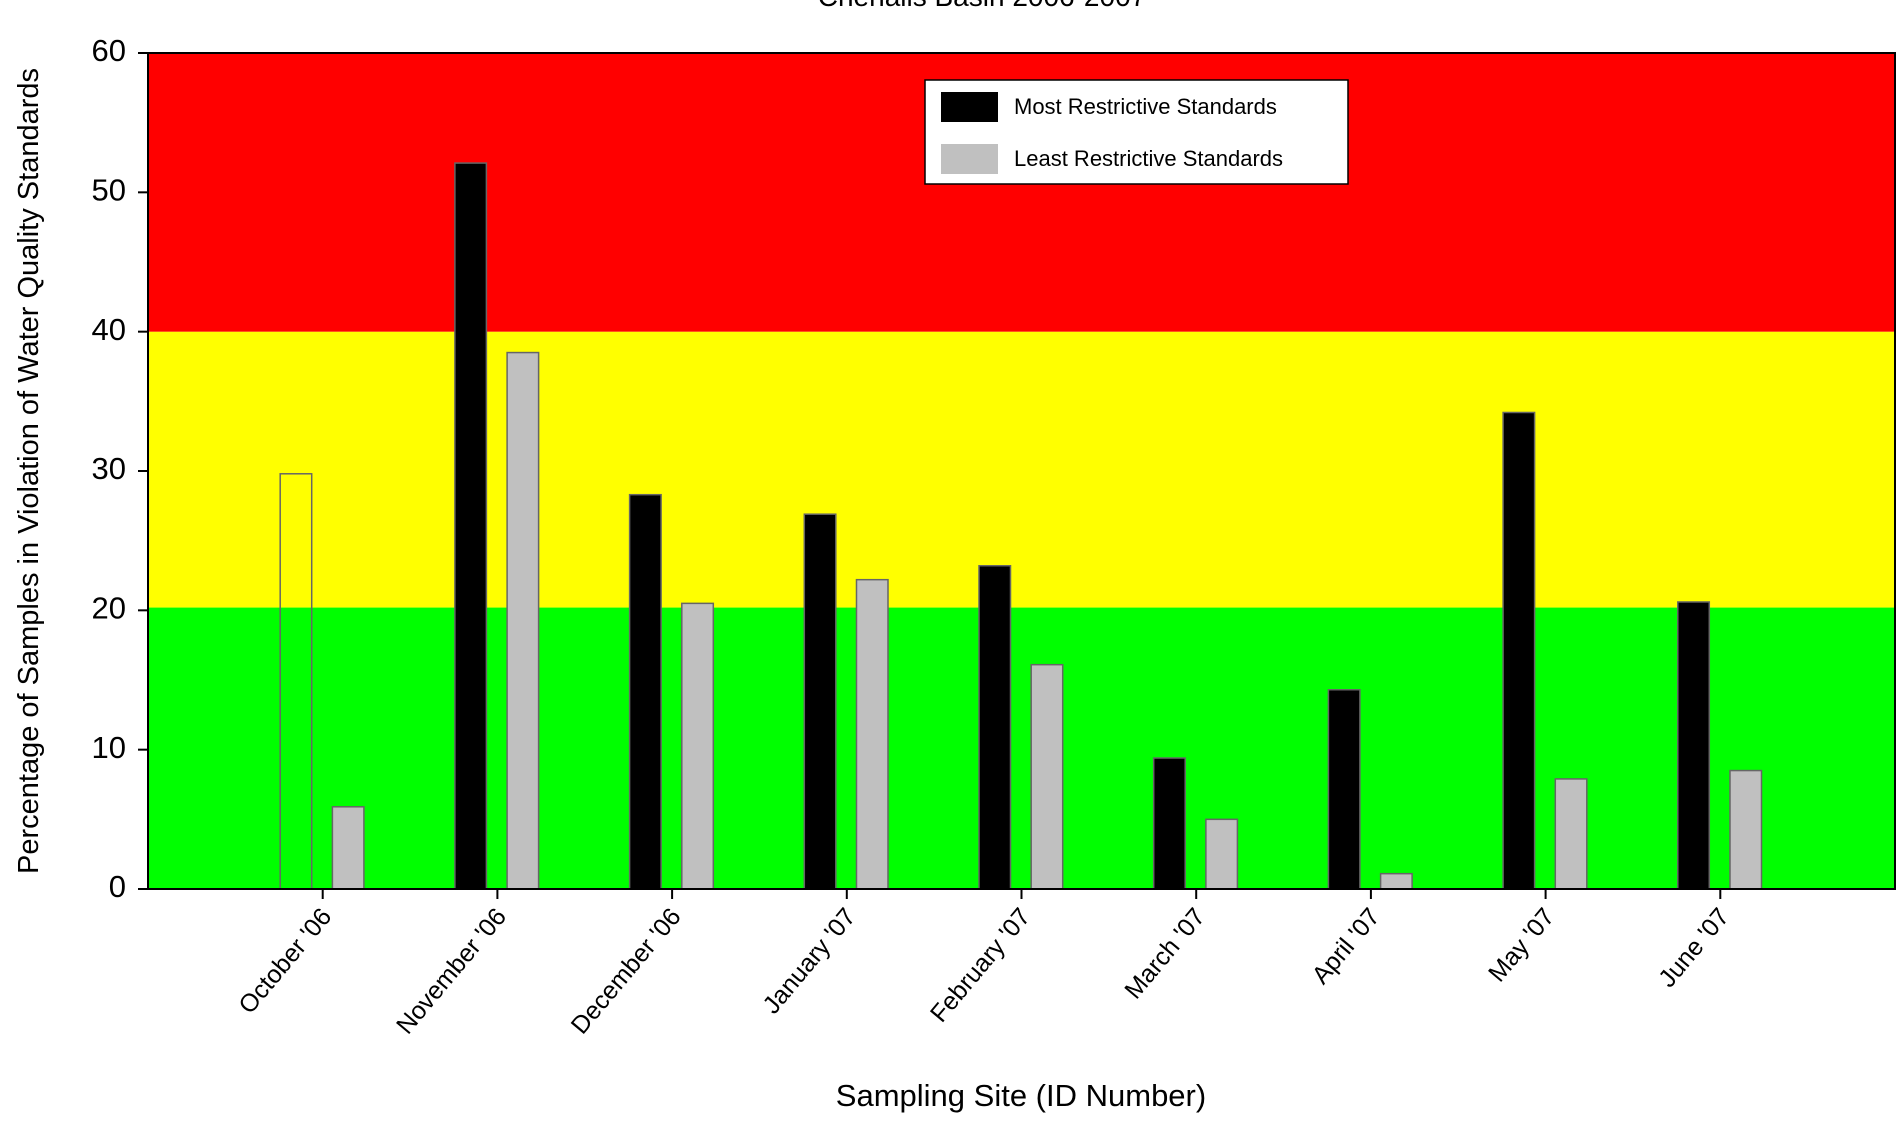 This screenshot has width=1902, height=1126. Describe the element at coordinates (1521, 945) in the screenshot. I see `x-tick-label: May '07` at that location.